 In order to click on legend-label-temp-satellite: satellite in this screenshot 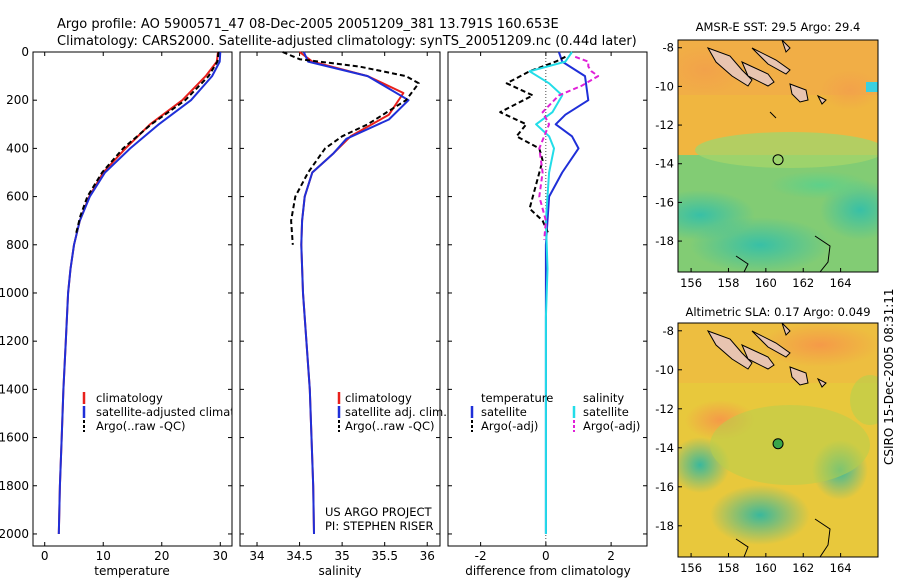, I will do `click(504, 412)`.